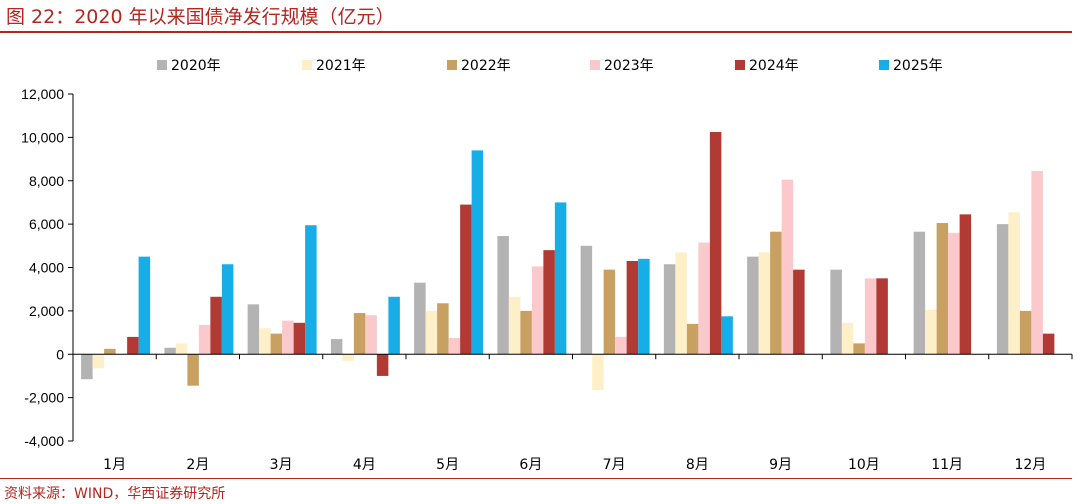 The image size is (1080, 504). I want to click on x-category-label: 10月, so click(864, 465).